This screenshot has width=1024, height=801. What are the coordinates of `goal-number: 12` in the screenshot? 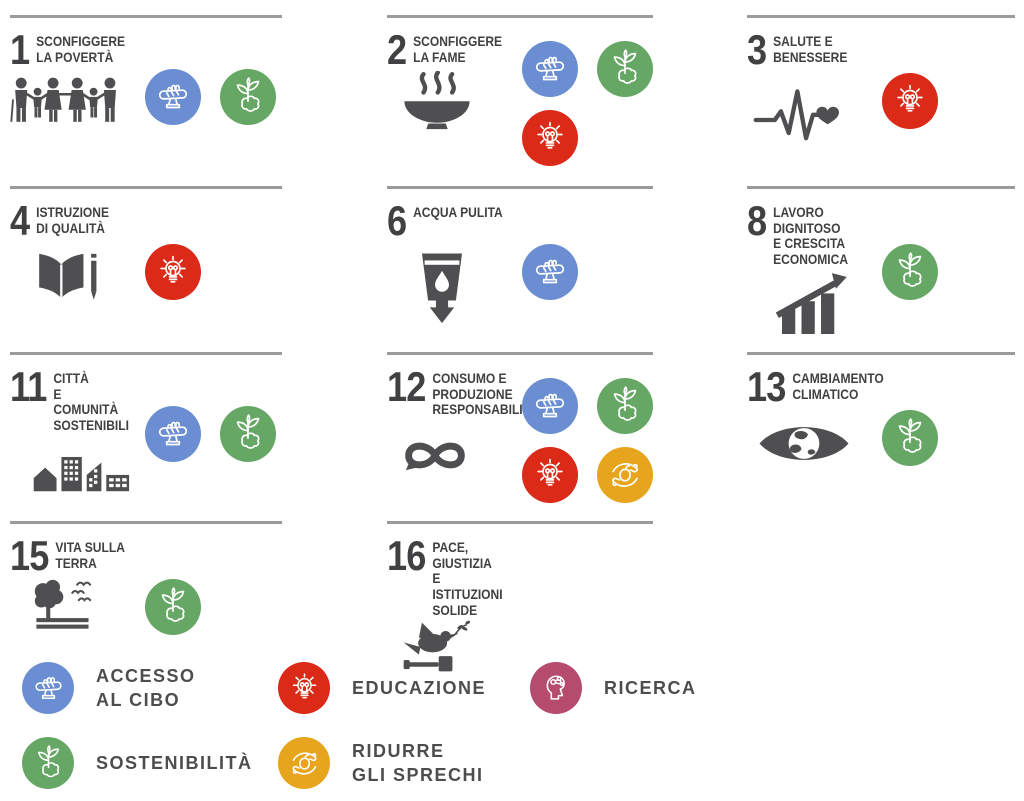 It's located at (406, 386).